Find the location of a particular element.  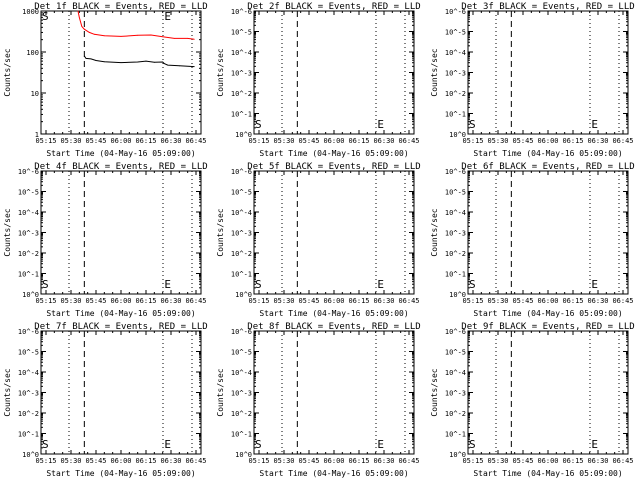

plot-title: Det 7f BLACK = Events, RED = LLD is located at coordinates (120, 327).